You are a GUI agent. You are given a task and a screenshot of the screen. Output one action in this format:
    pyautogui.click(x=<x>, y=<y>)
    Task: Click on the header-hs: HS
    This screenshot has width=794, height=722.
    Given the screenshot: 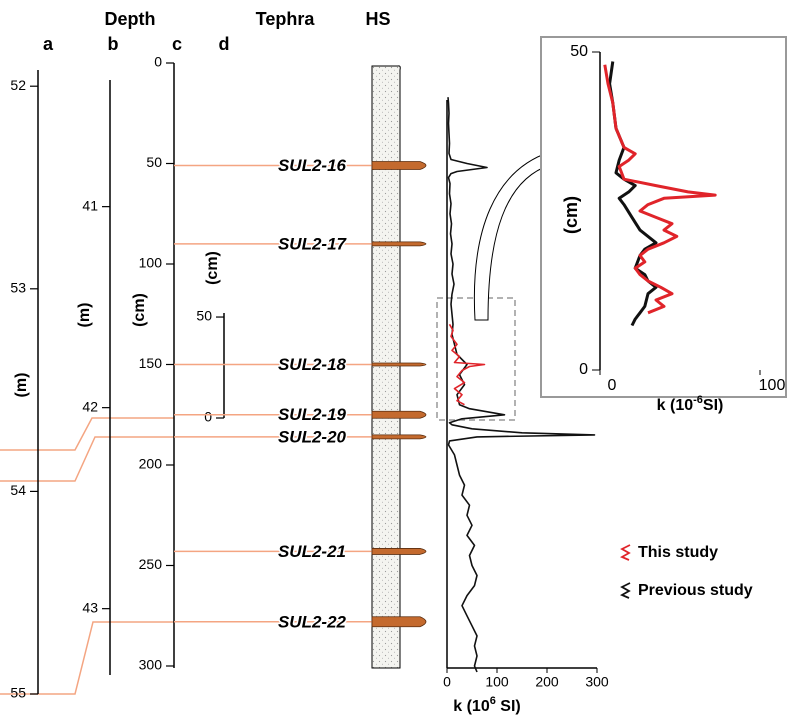 What is the action you would take?
    pyautogui.click(x=377, y=19)
    